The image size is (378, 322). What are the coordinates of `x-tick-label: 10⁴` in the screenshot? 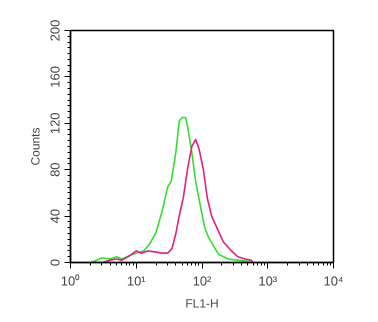 It's located at (333, 281).